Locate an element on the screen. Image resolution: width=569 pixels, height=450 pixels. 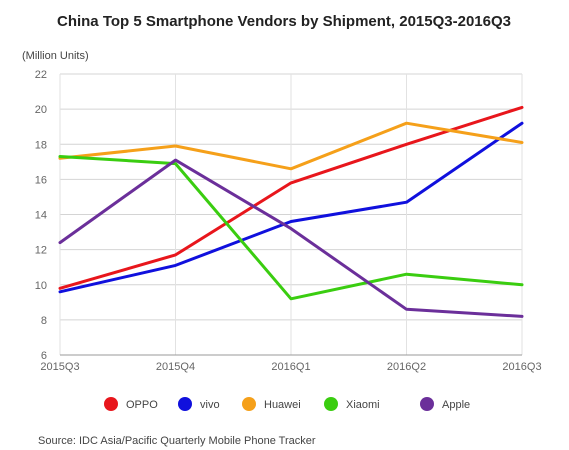
y-tick-label: 10 is located at coordinates (41, 286).